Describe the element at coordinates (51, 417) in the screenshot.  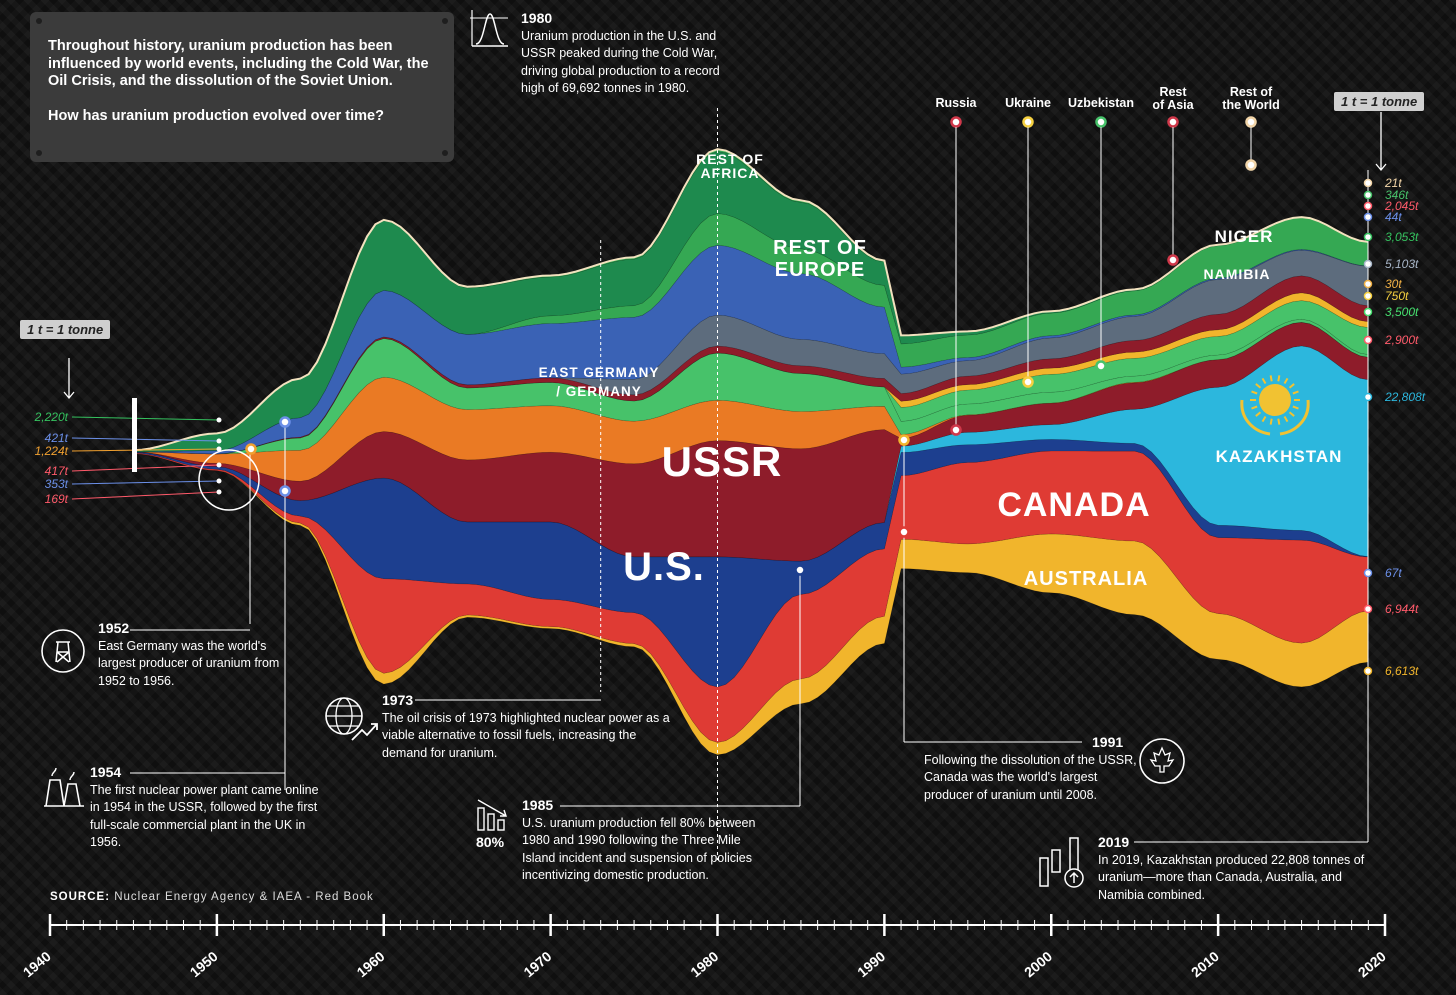
I see `start-value-label: 2,220t` at that location.